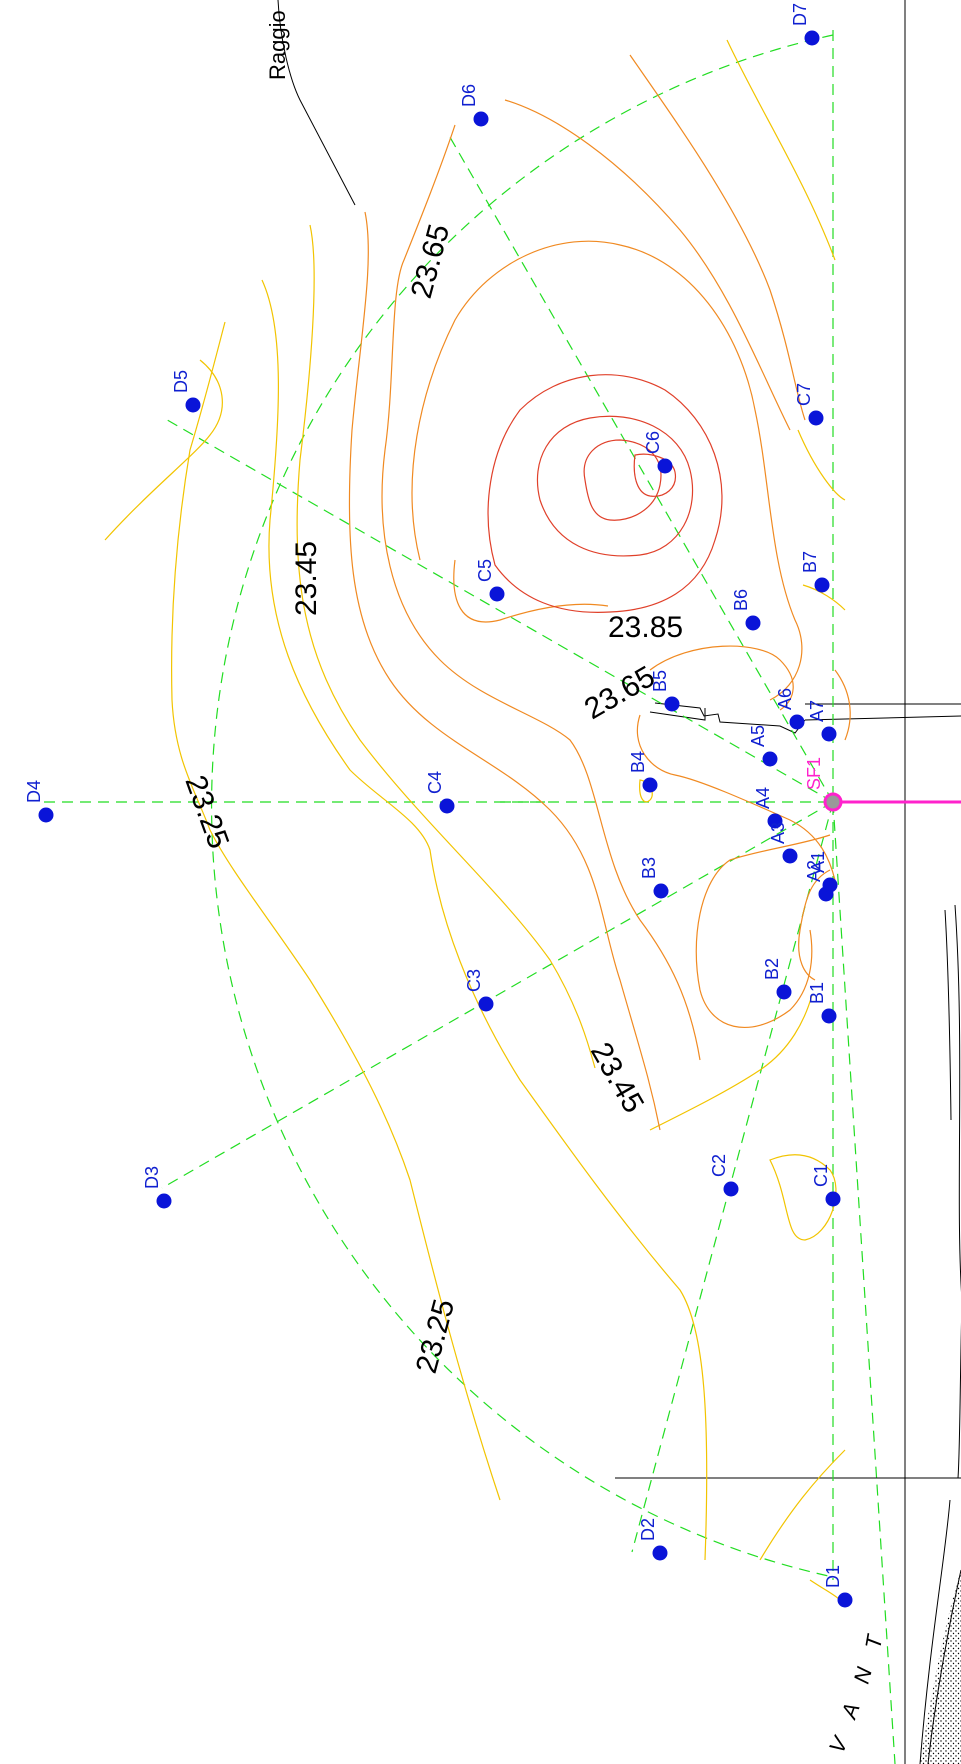 The image size is (961, 1764). I want to click on contour-label-2325-left: 23.25, so click(206, 812).